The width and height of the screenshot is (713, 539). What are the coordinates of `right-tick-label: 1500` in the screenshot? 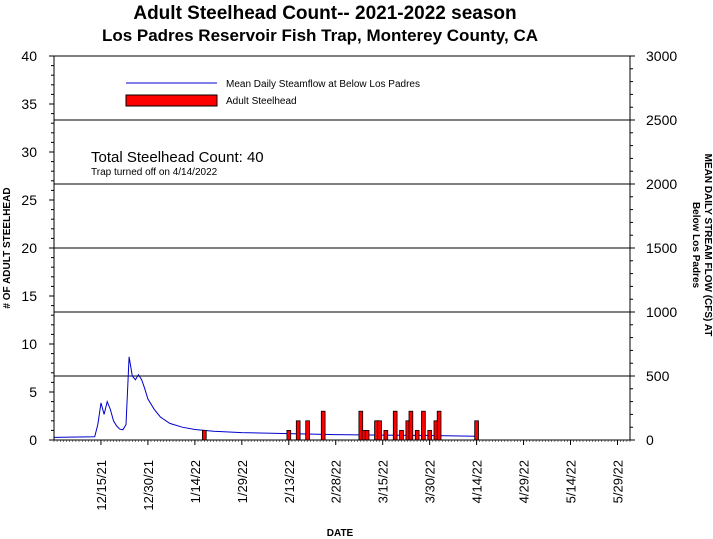 It's located at (661, 248).